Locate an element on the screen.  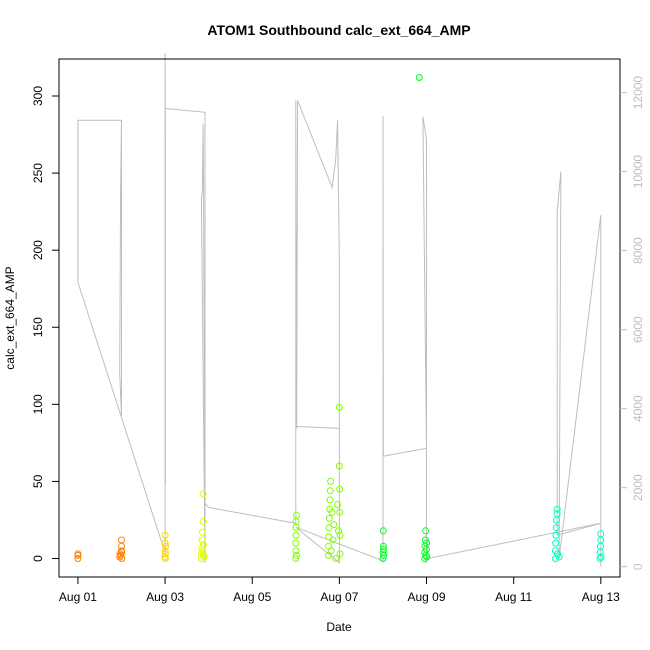
y2-tick-label: 10000 is located at coordinates (638, 172).